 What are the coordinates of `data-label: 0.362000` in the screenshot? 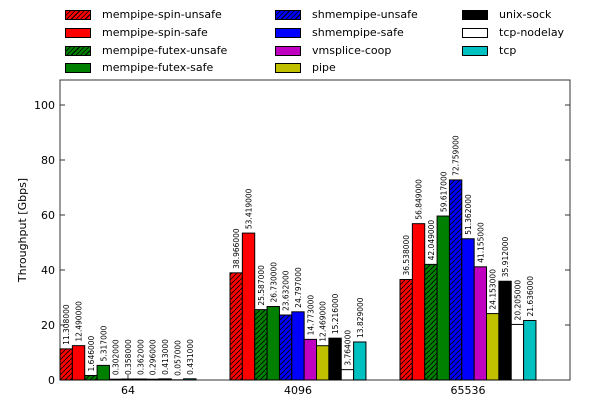 It's located at (140, 357).